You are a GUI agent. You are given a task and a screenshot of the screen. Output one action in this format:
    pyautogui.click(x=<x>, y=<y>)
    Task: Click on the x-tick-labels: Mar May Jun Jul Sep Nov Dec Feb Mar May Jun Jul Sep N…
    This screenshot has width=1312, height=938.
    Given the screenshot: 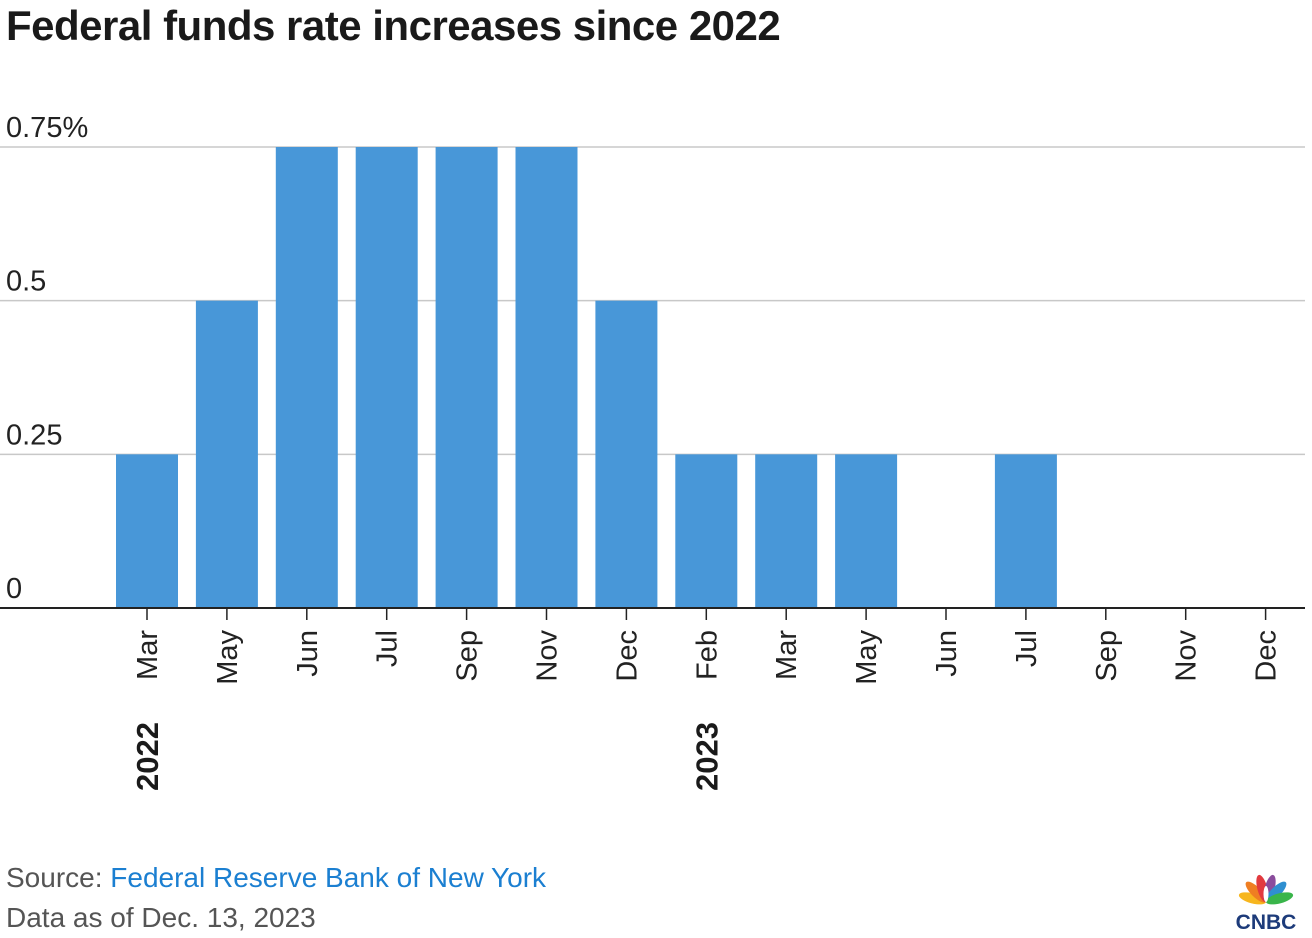 What is the action you would take?
    pyautogui.click(x=707, y=657)
    